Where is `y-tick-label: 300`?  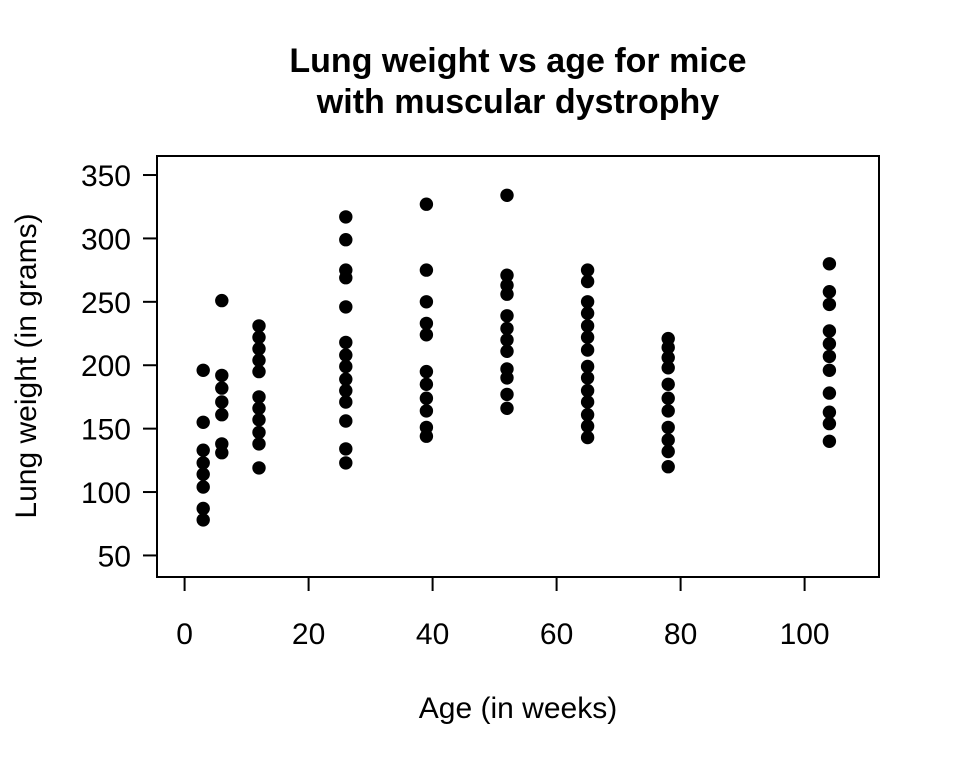 y-tick-label: 300 is located at coordinates (106, 239).